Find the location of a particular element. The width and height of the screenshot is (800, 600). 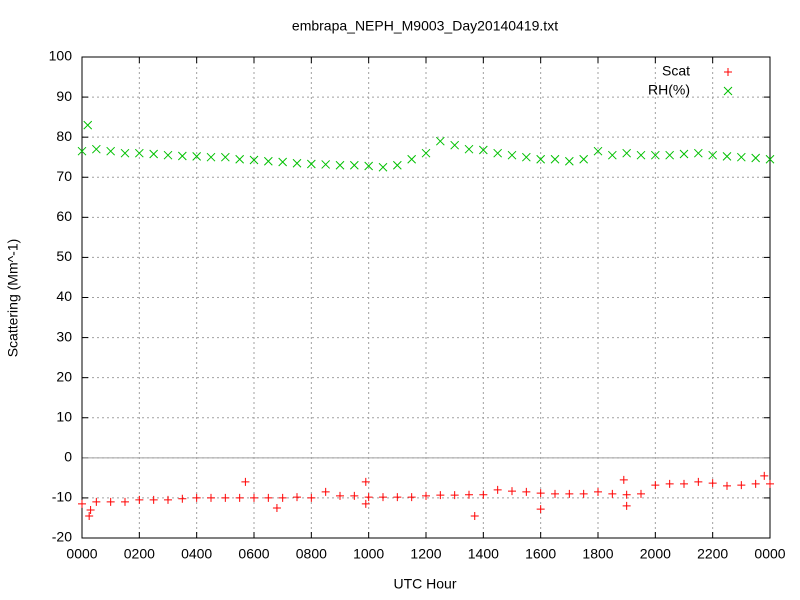

x-tick-label: 0000 is located at coordinates (769, 554).